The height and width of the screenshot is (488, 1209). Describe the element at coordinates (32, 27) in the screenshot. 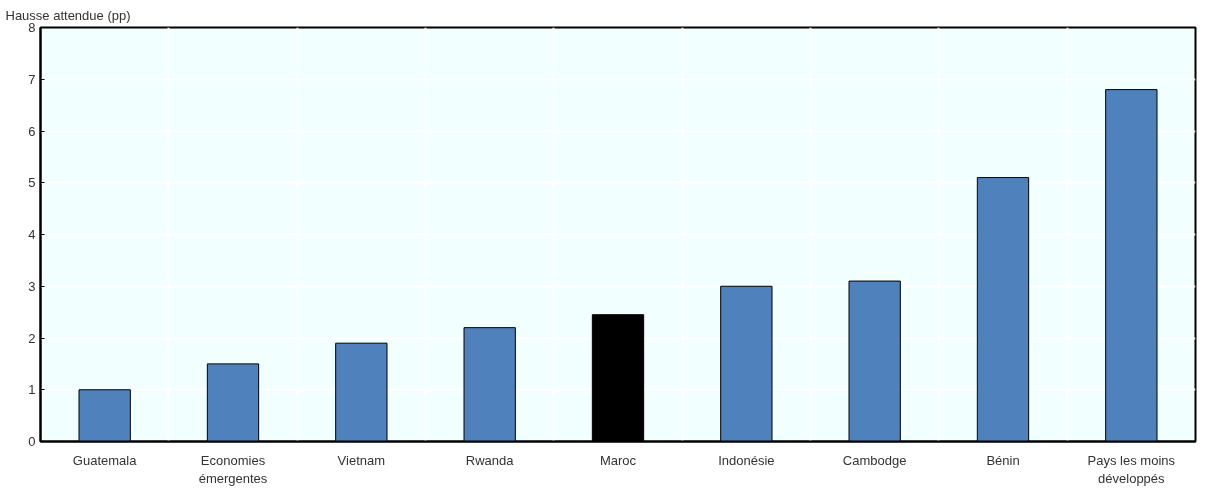

I see `y-tick-label: 8` at that location.